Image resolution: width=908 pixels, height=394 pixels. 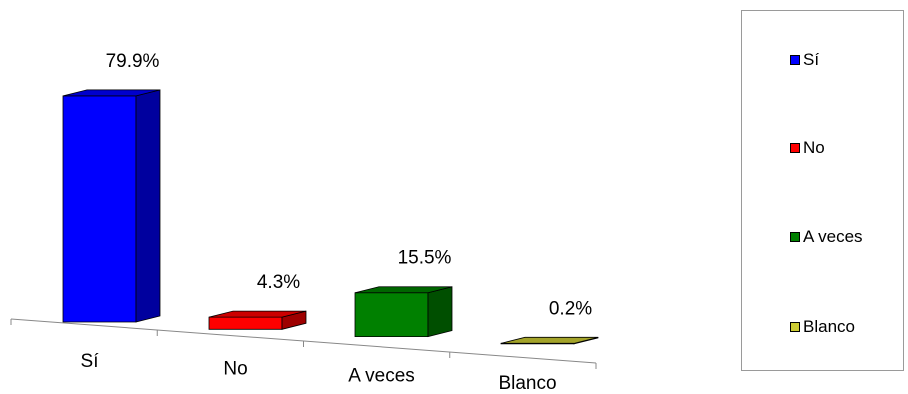 I want to click on legend-label: Blanco, so click(x=829, y=326).